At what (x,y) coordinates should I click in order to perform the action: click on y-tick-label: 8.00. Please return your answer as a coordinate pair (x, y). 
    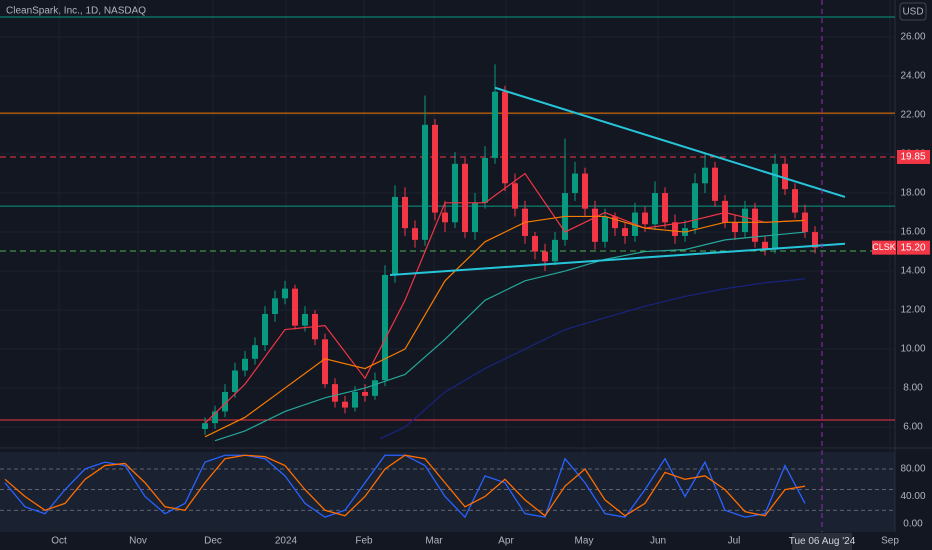
    Looking at the image, I should click on (913, 388).